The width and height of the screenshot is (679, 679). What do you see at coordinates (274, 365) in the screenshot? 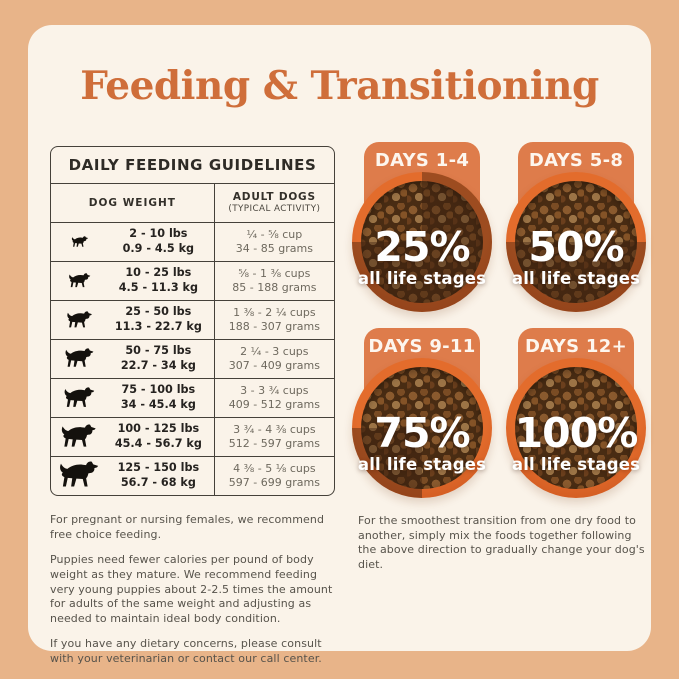
I see `amount-grams: 307 - 409 grams` at bounding box center [274, 365].